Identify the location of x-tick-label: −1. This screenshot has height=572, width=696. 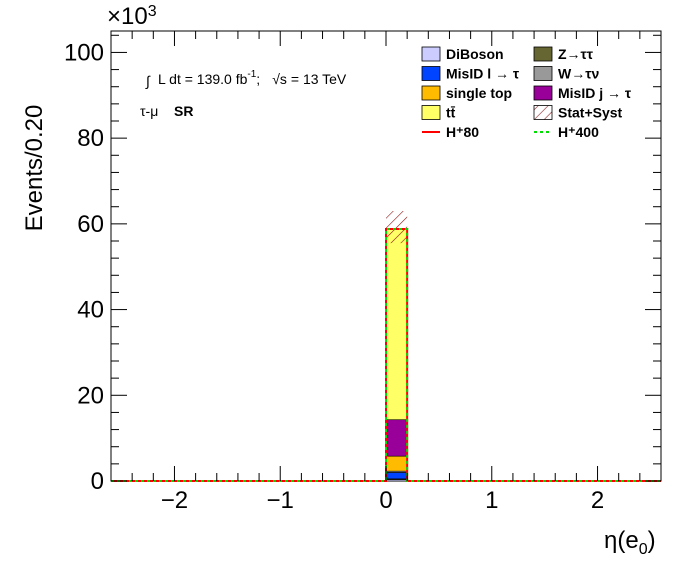
(280, 500).